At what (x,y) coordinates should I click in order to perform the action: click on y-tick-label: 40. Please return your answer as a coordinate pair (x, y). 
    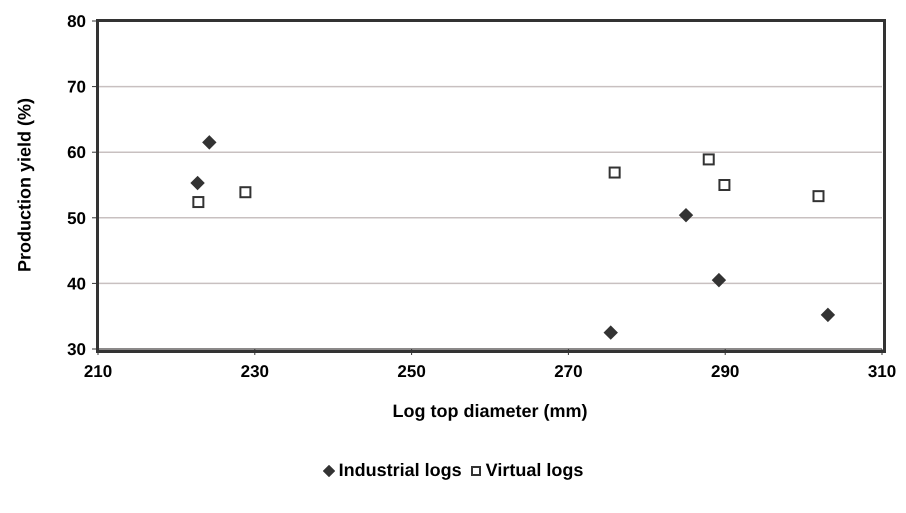
    Looking at the image, I should click on (76, 284).